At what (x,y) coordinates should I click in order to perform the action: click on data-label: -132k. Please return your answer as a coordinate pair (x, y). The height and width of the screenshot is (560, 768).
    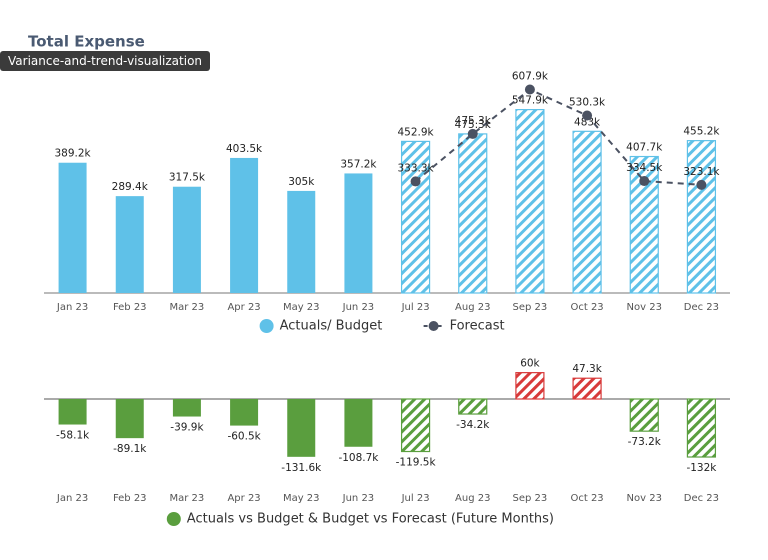
    Looking at the image, I should click on (701, 468).